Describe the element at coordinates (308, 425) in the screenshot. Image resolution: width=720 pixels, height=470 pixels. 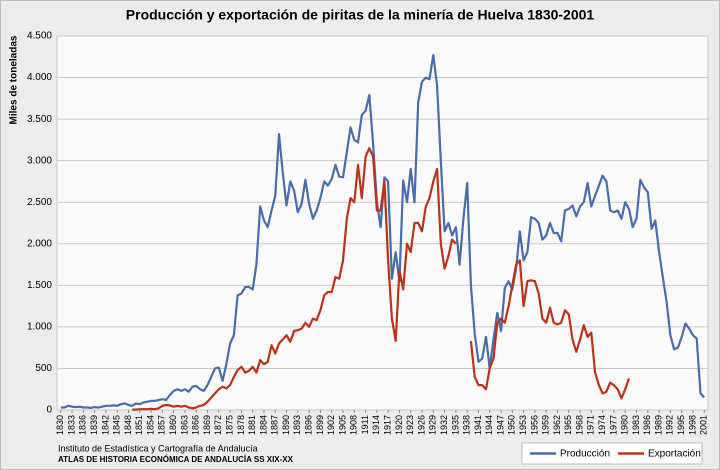
I see `x-tick-label: 1896` at that location.